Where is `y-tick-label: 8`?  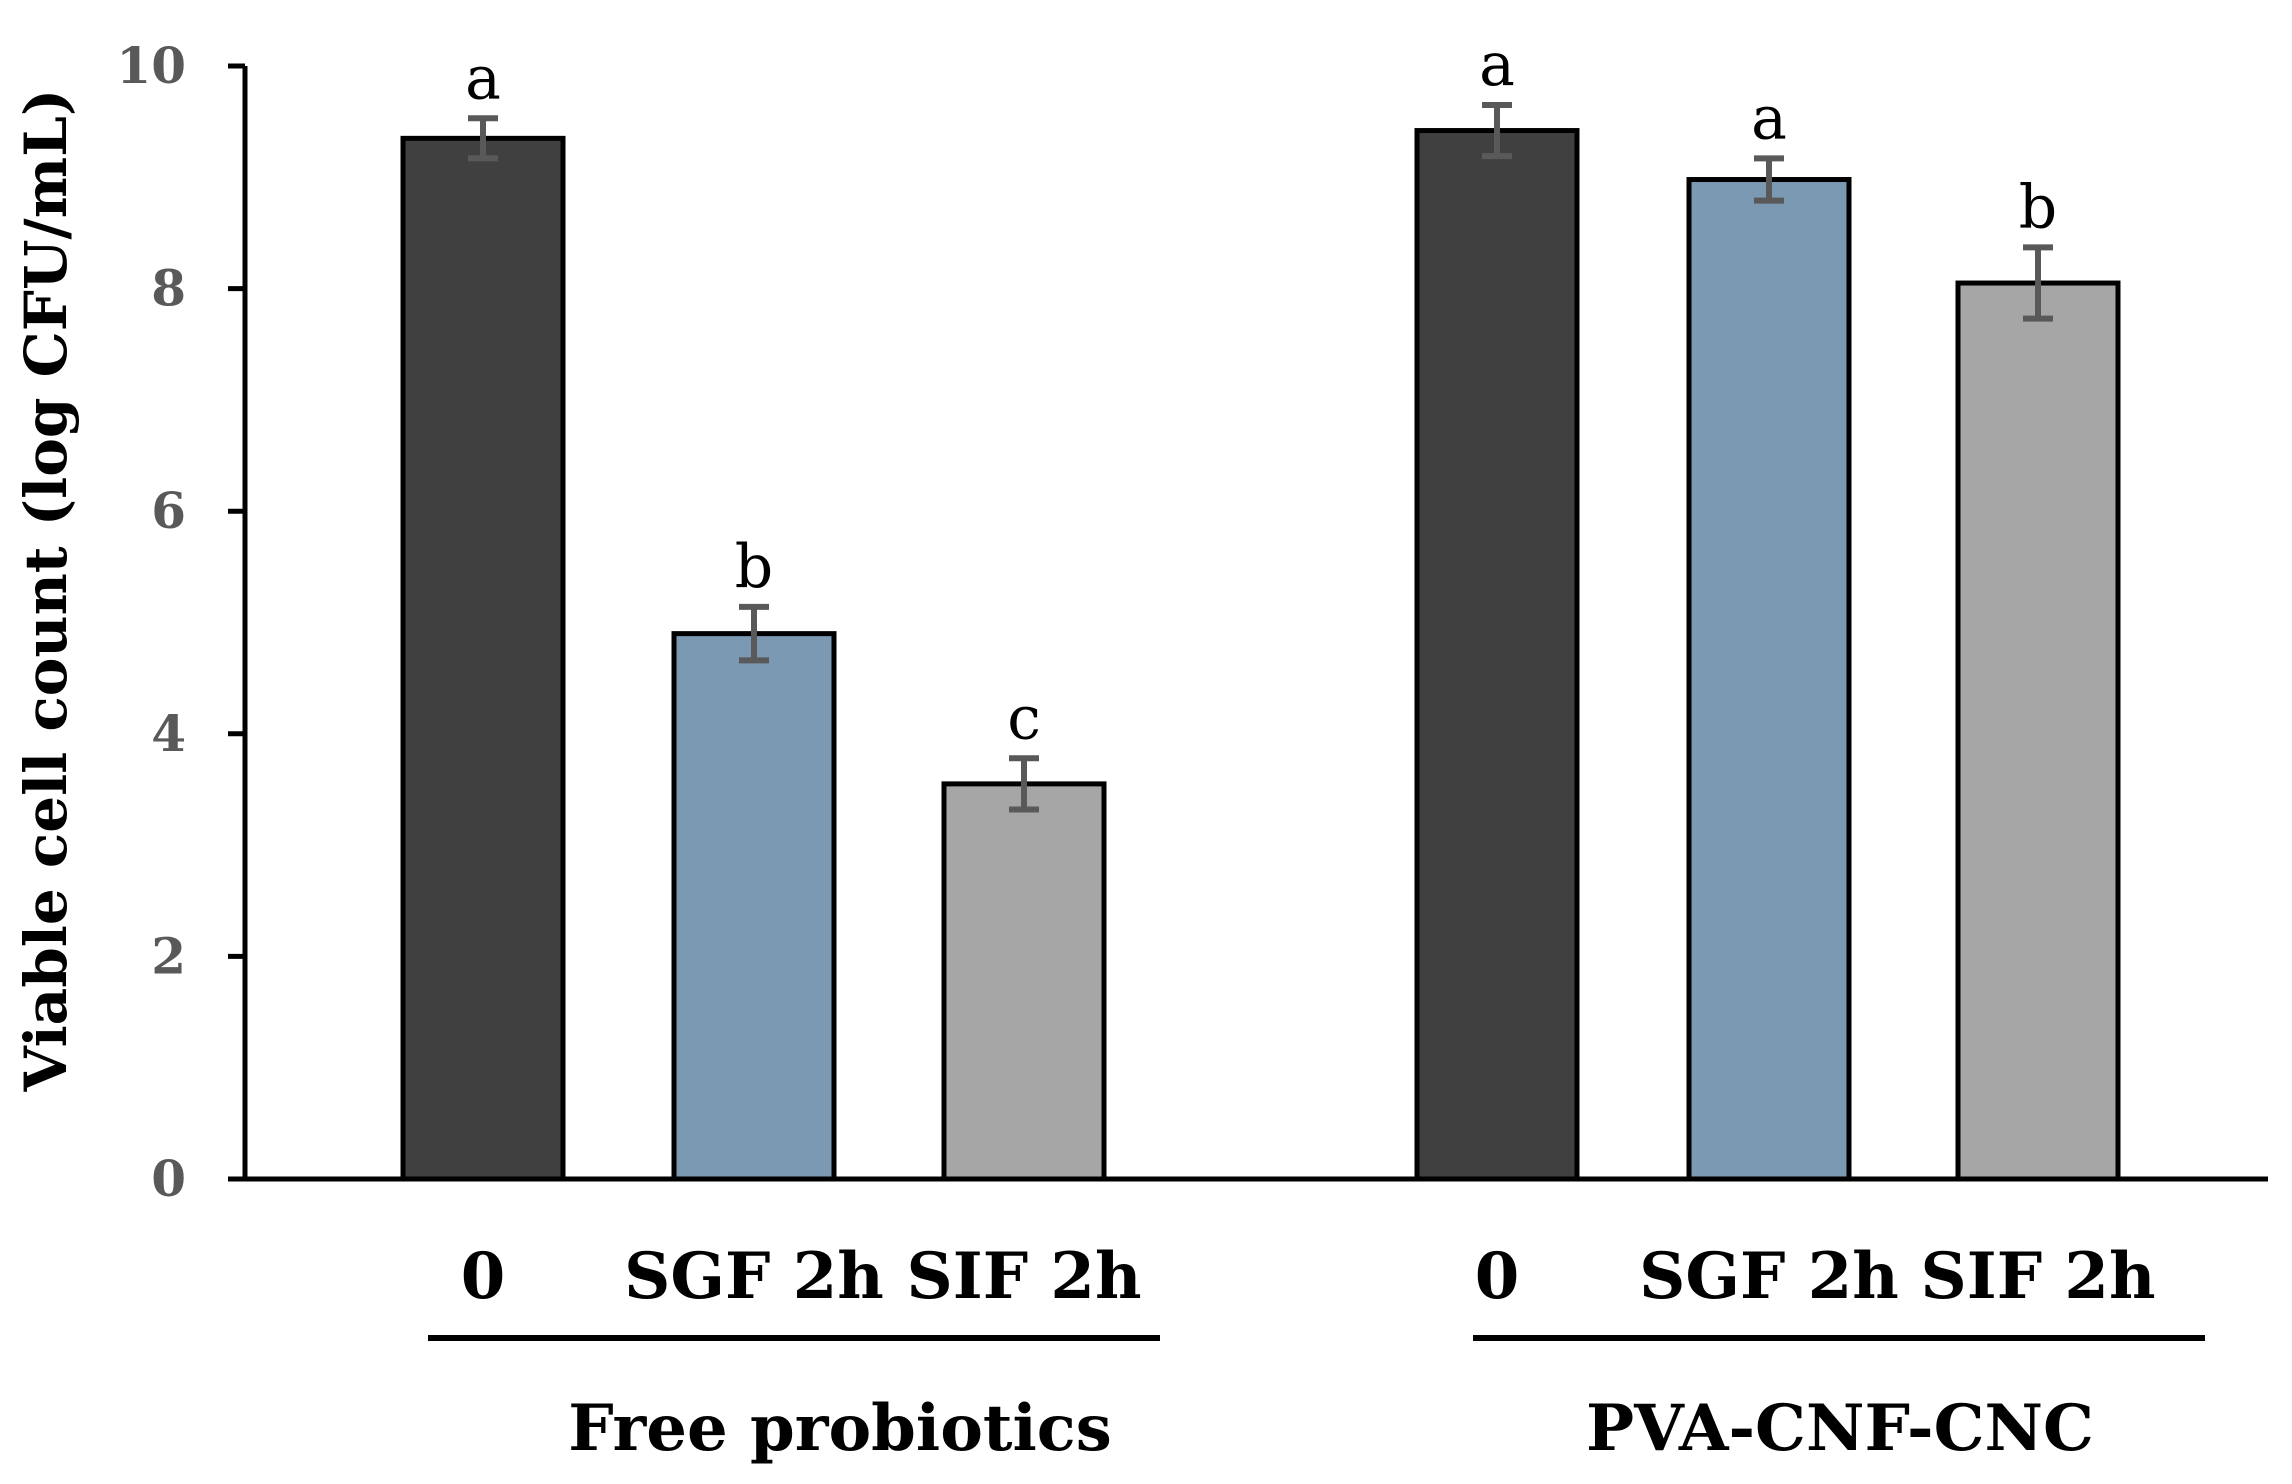 y-tick-label: 8 is located at coordinates (168, 288).